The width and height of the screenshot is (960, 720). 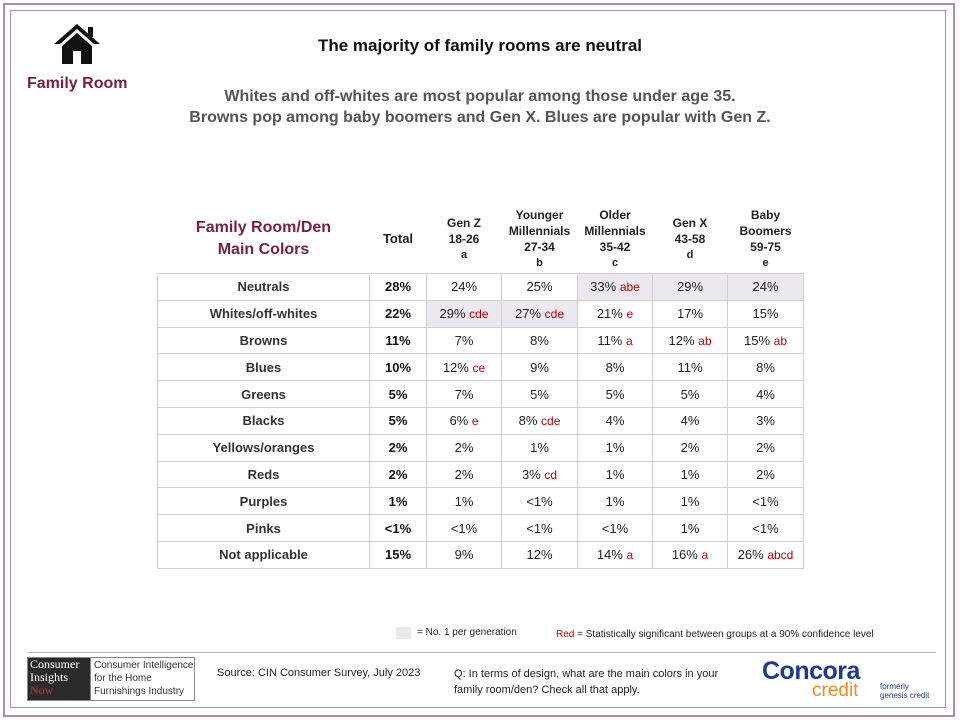 I want to click on row-label: Not applicable, so click(x=263, y=554).